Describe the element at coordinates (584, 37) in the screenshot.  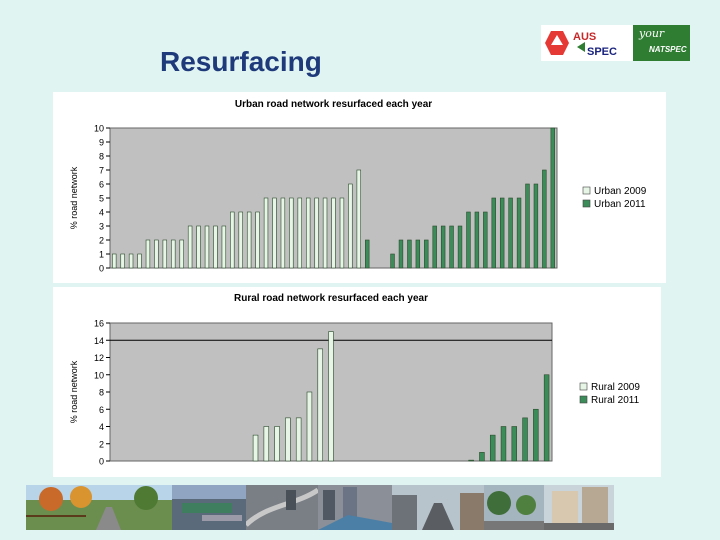
I see `logo-aus-text: AUS` at that location.